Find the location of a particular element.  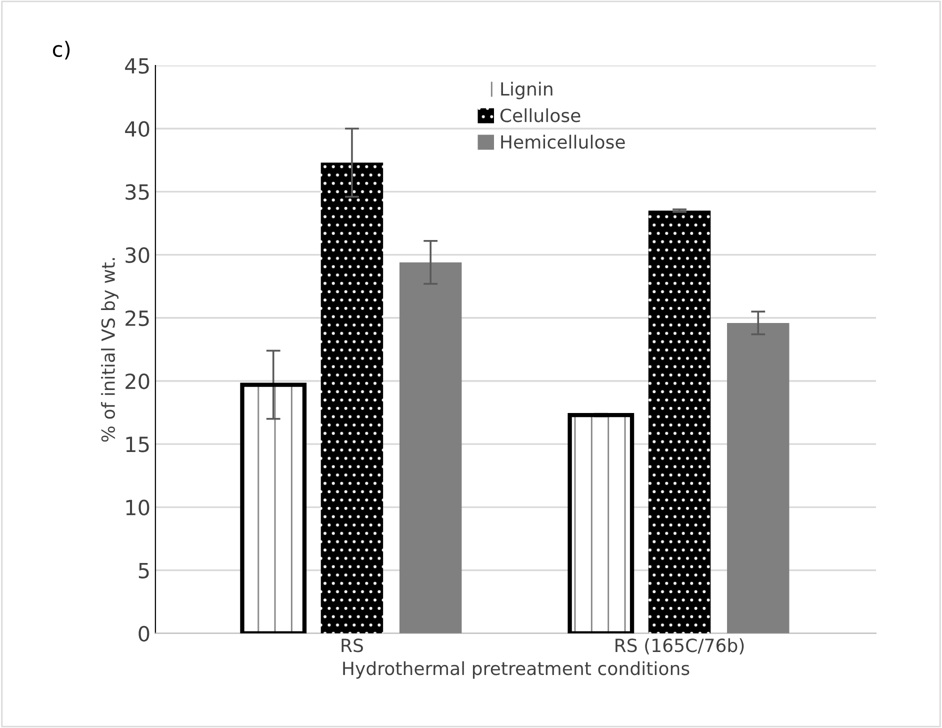

y-tick-label: 30 is located at coordinates (138, 255).